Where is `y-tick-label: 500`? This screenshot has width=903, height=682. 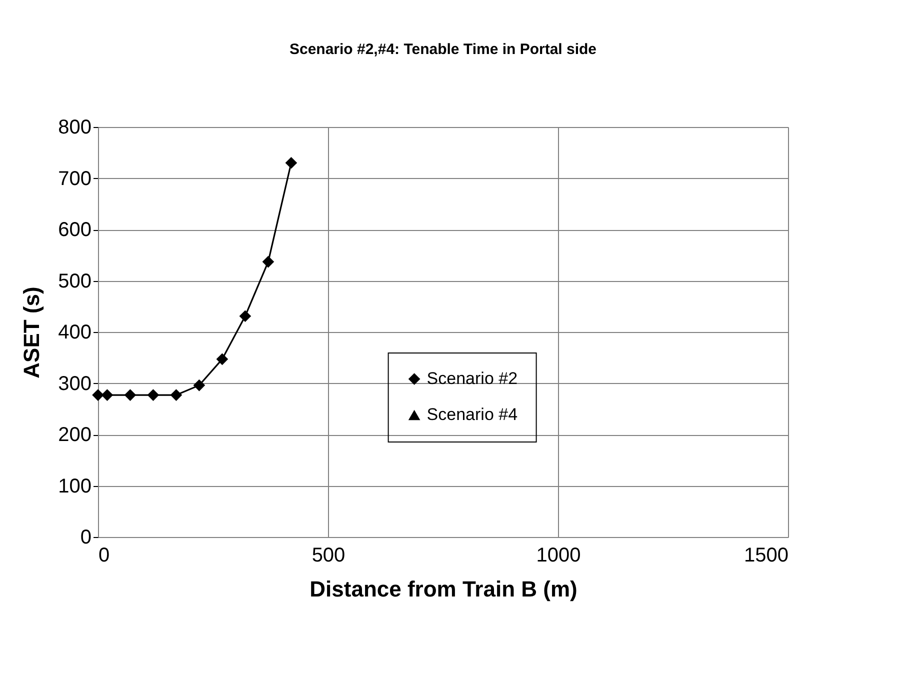
y-tick-label: 500 is located at coordinates (75, 281).